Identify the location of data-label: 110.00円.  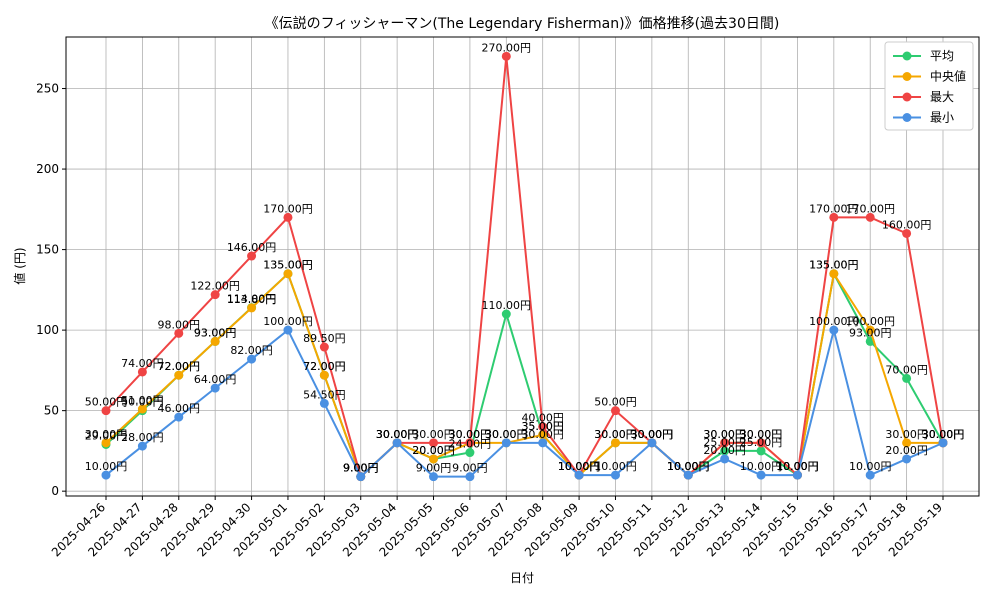
(507, 305).